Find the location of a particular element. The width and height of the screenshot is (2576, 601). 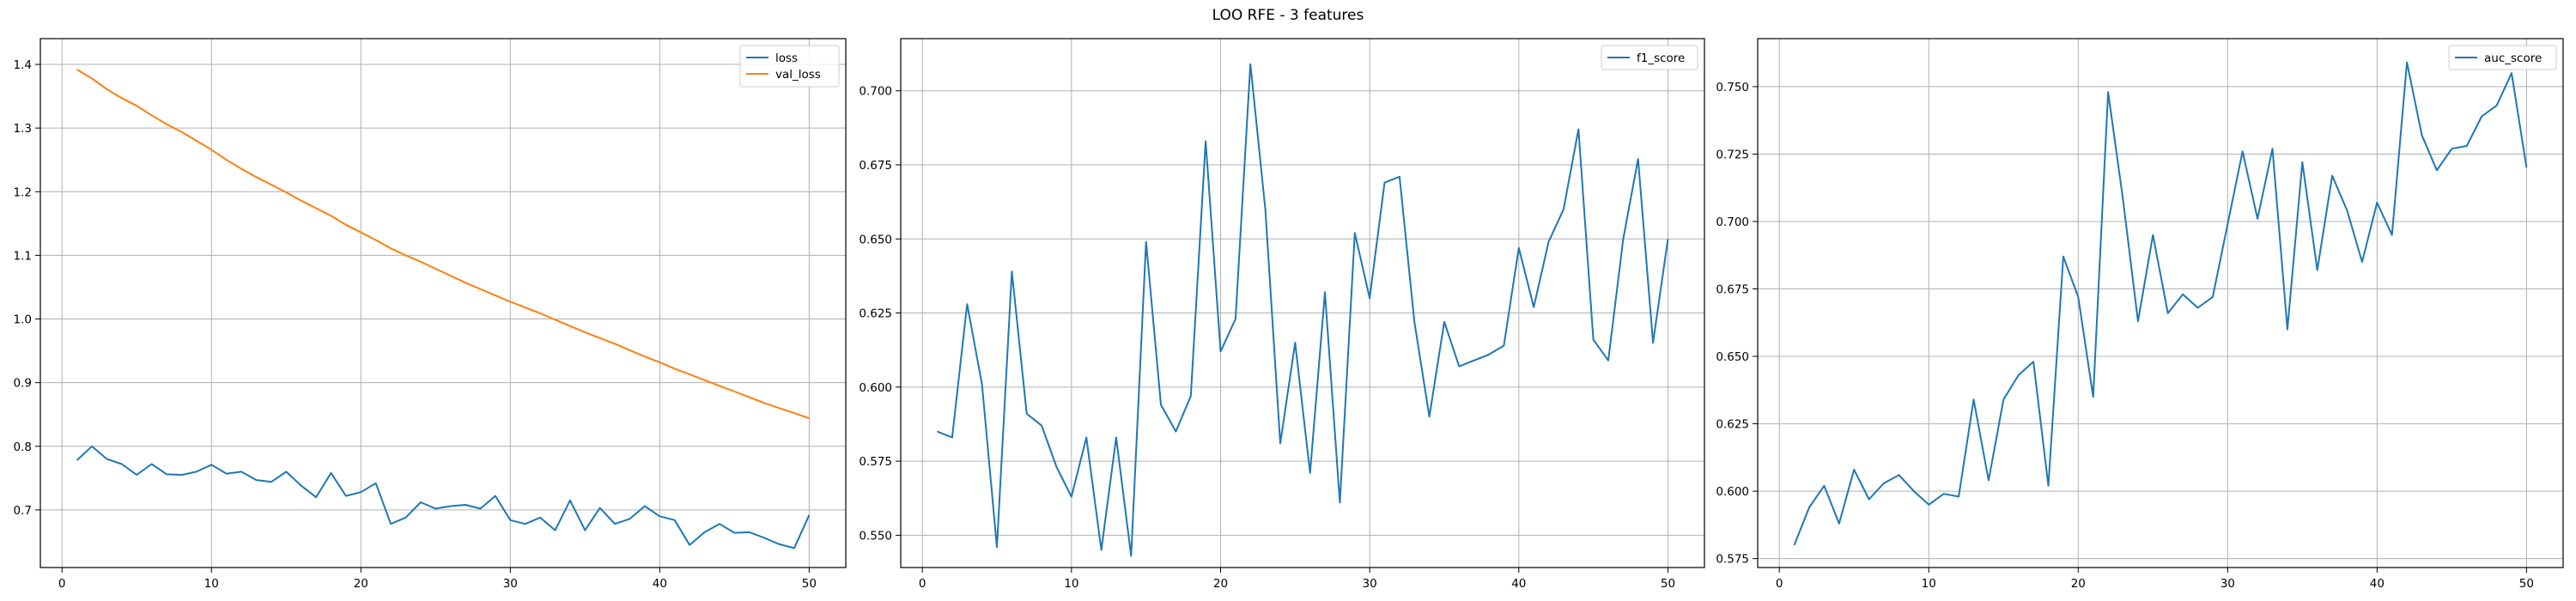

series-line-loss is located at coordinates (444, 497).